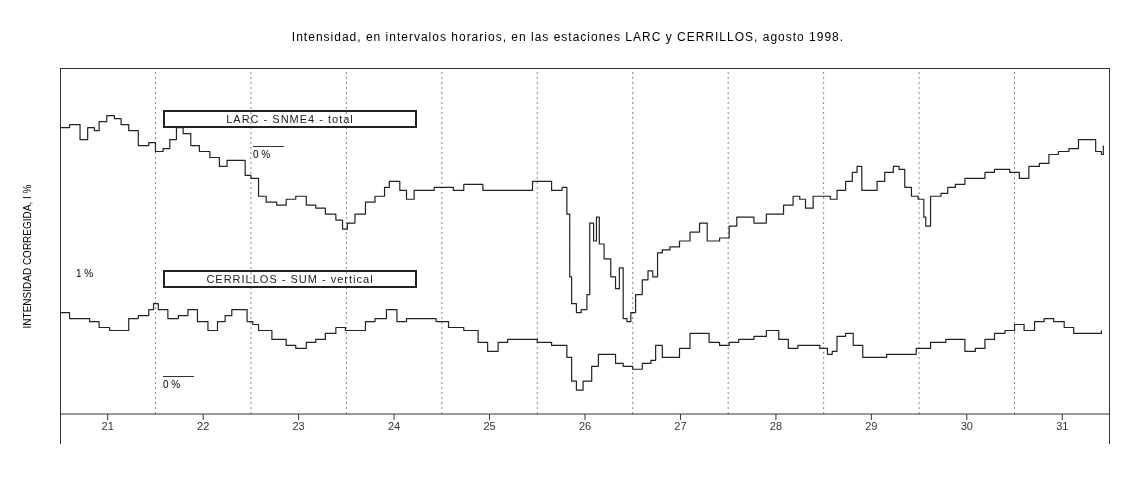  I want to click on x-tick-label: 24, so click(394, 425).